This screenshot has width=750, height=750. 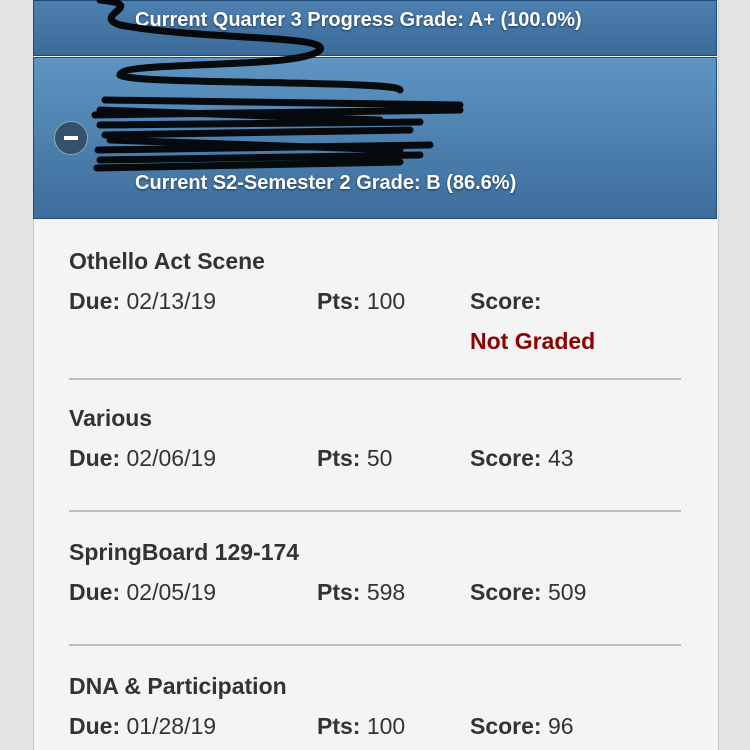 What do you see at coordinates (379, 458) in the screenshot?
I see `pts-value: 50` at bounding box center [379, 458].